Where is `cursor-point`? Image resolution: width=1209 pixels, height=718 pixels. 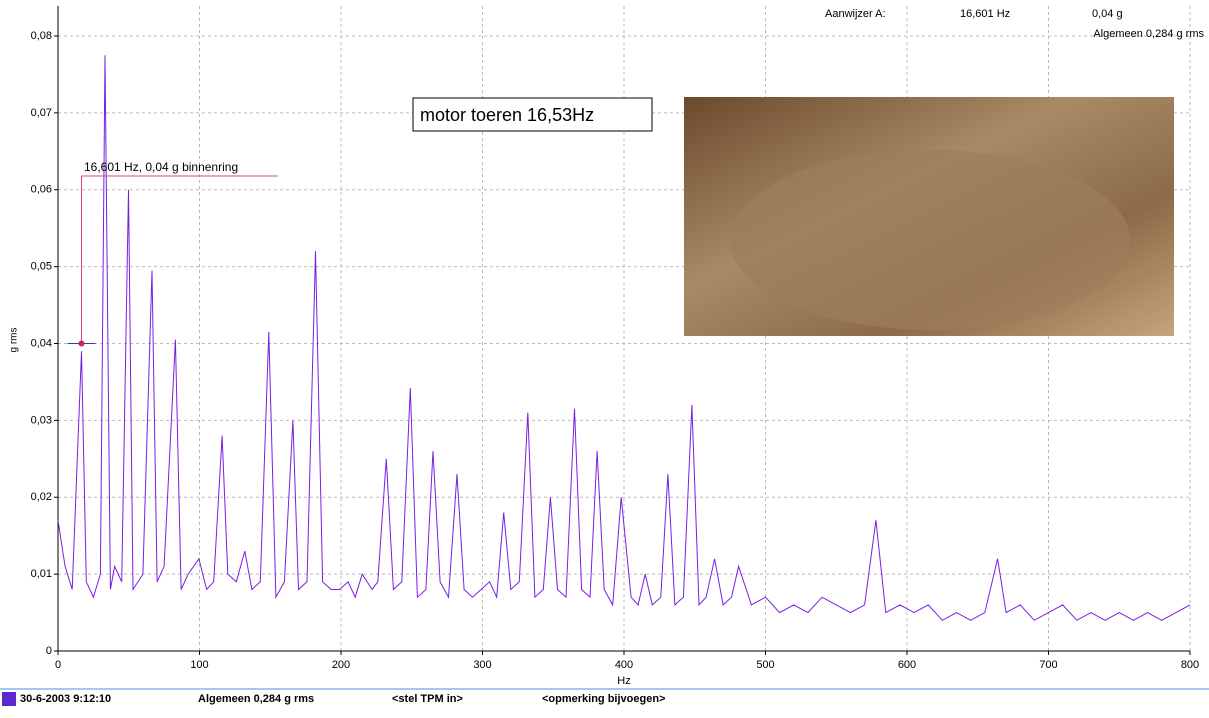
cursor-point is located at coordinates (81, 343).